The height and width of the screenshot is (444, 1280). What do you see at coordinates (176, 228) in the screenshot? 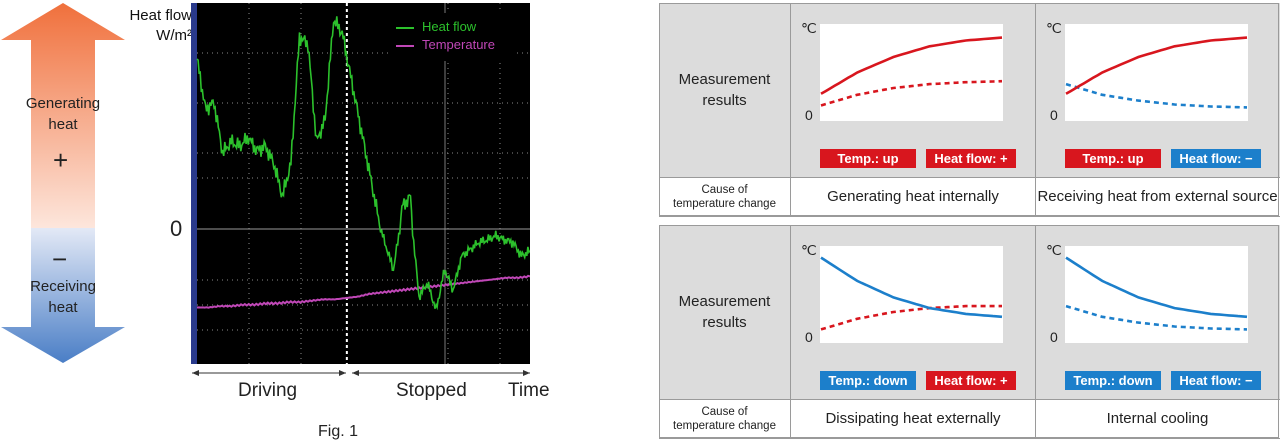
I see `zero-label: 0` at bounding box center [176, 228].